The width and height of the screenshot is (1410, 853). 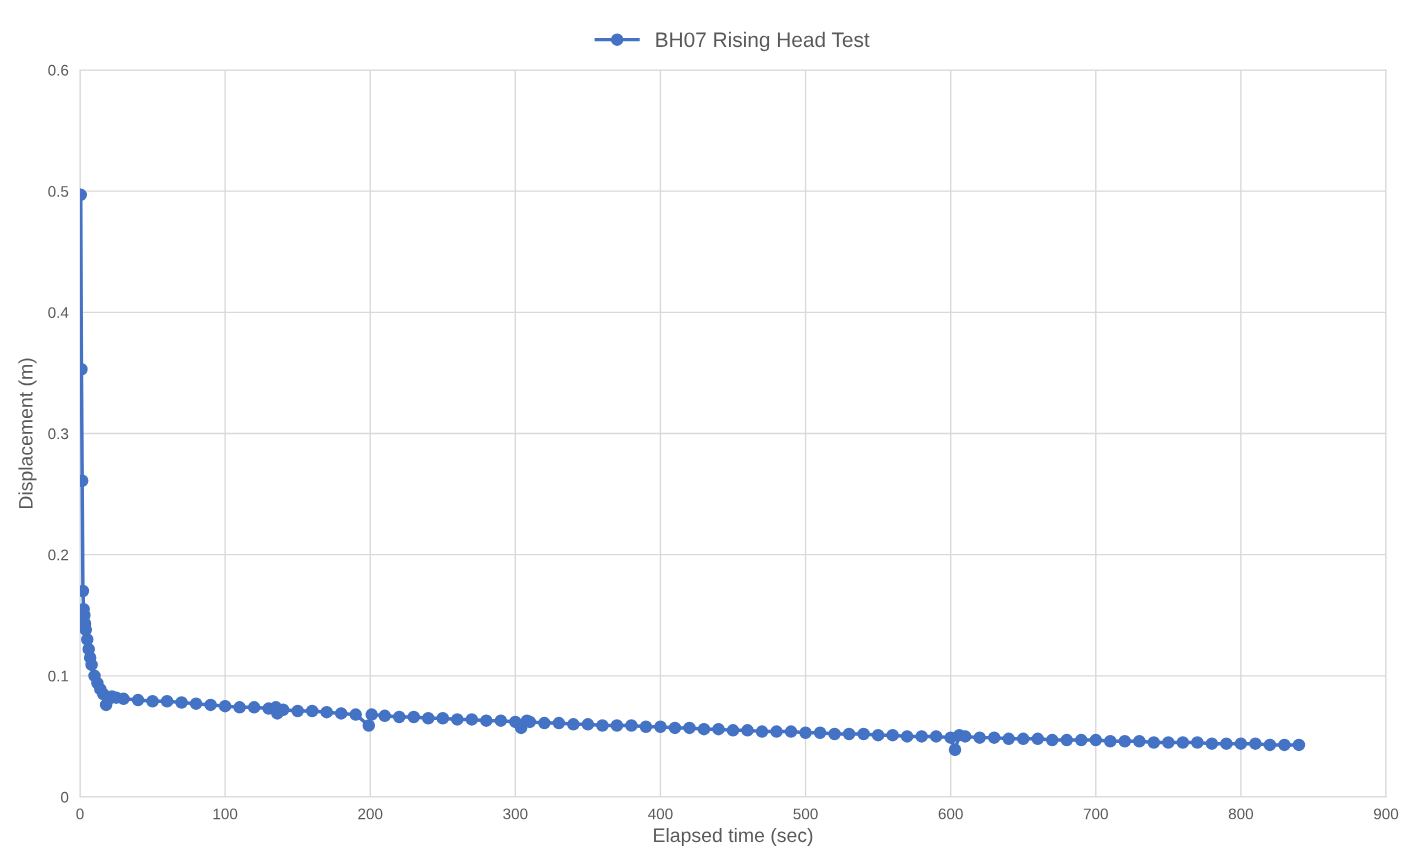 I want to click on y-tick-label: 0.1, so click(x=58, y=676).